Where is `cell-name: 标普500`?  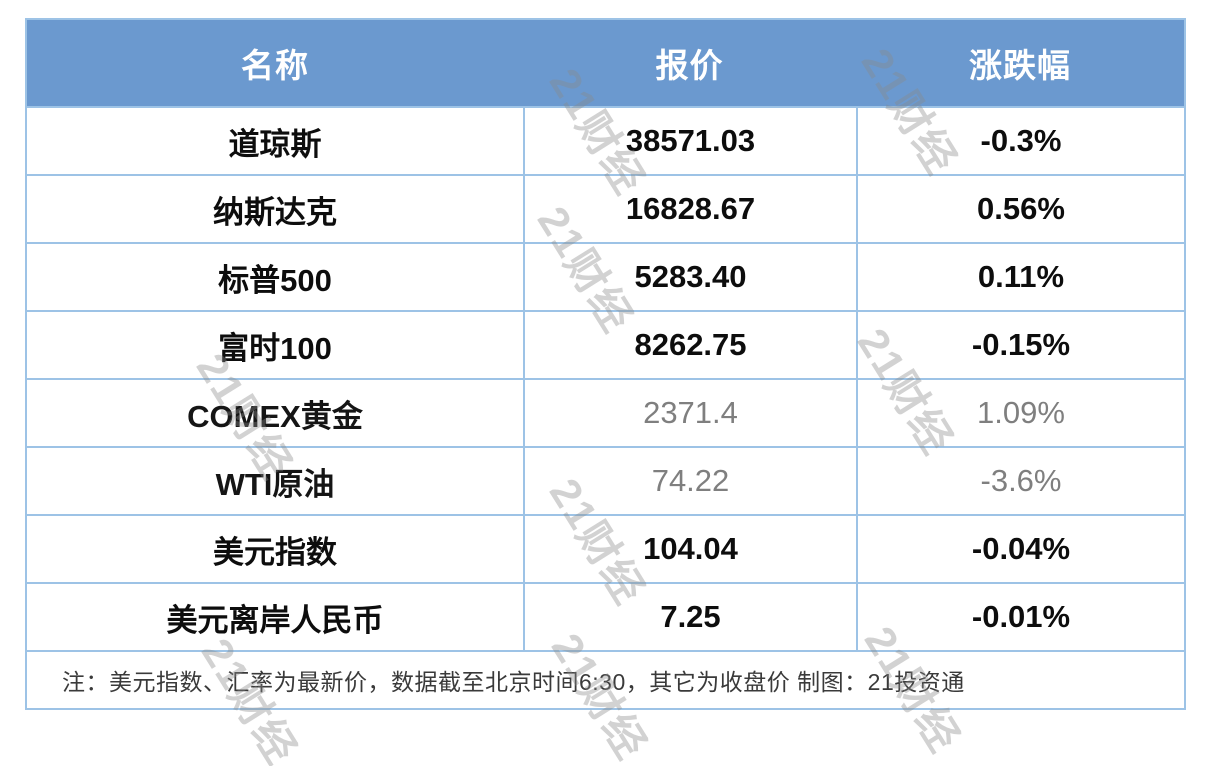
cell-name: 标普500 is located at coordinates (275, 280).